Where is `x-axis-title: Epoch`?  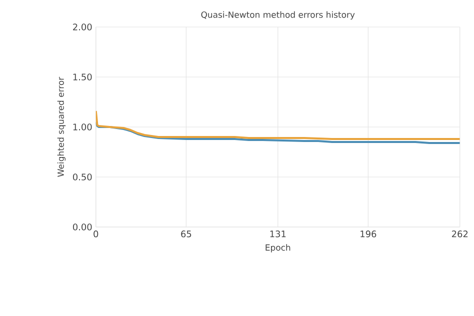
x-axis-title: Epoch is located at coordinates (278, 248).